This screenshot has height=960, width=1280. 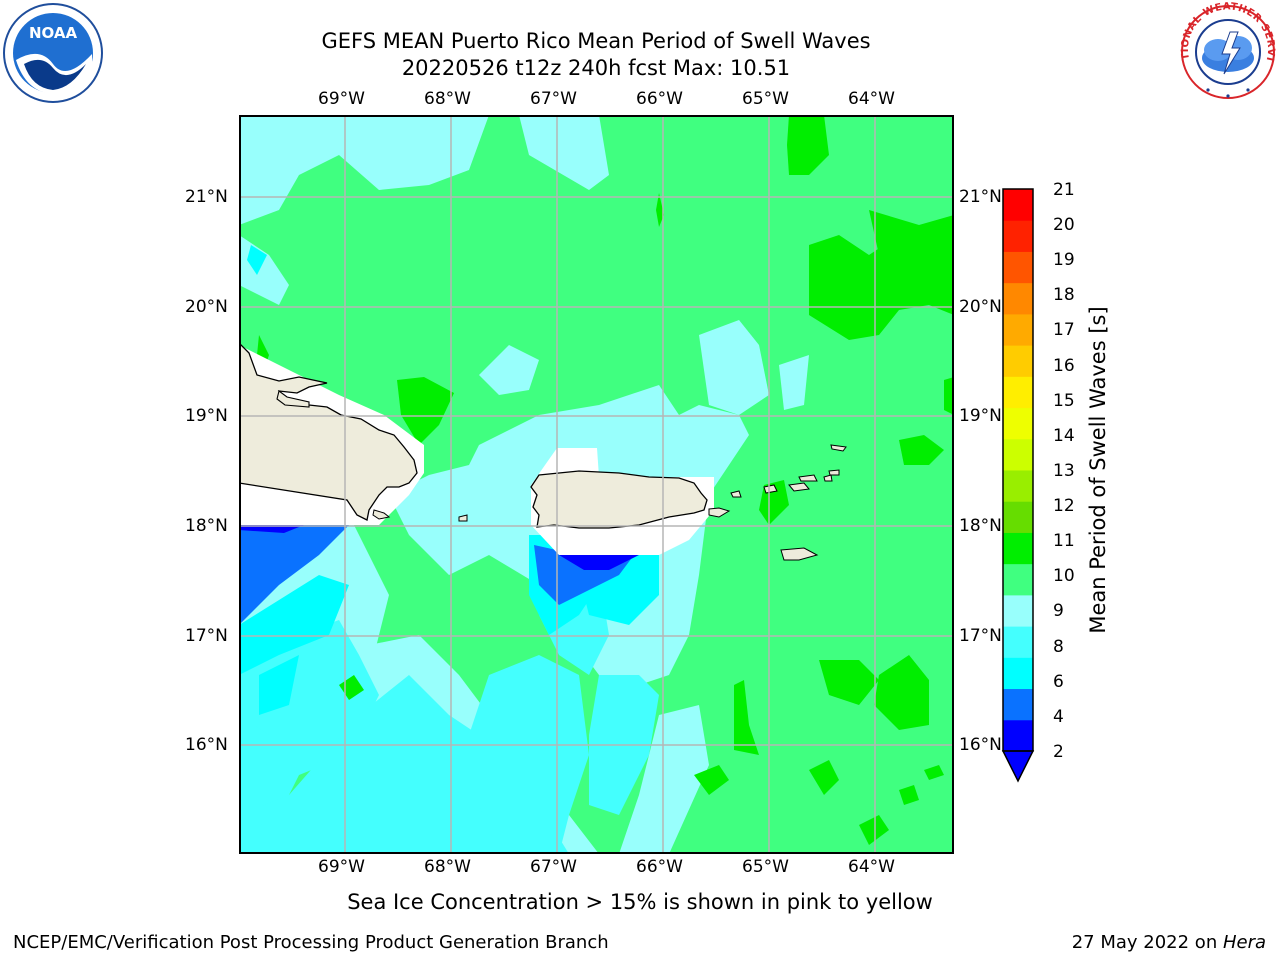 I want to click on footer-date: 27 May 2022 on Hera, so click(x=1169, y=942).